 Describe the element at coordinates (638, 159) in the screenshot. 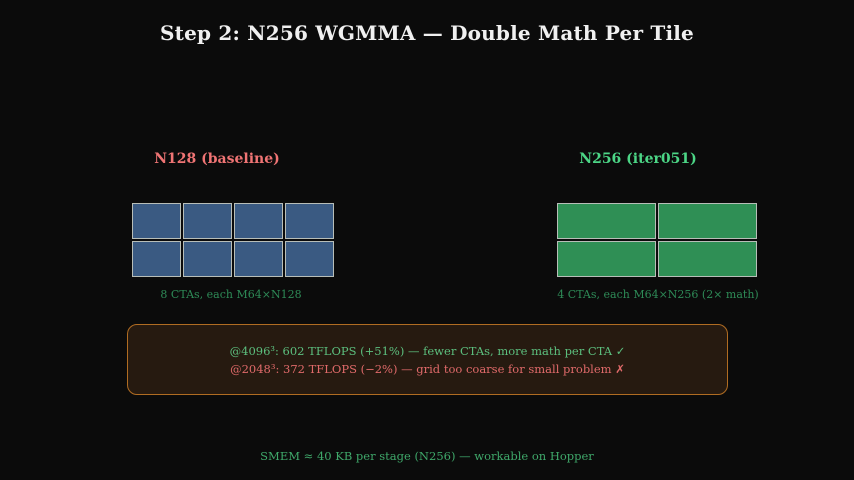

I see `right-panel-label: N256 (iter051)` at that location.